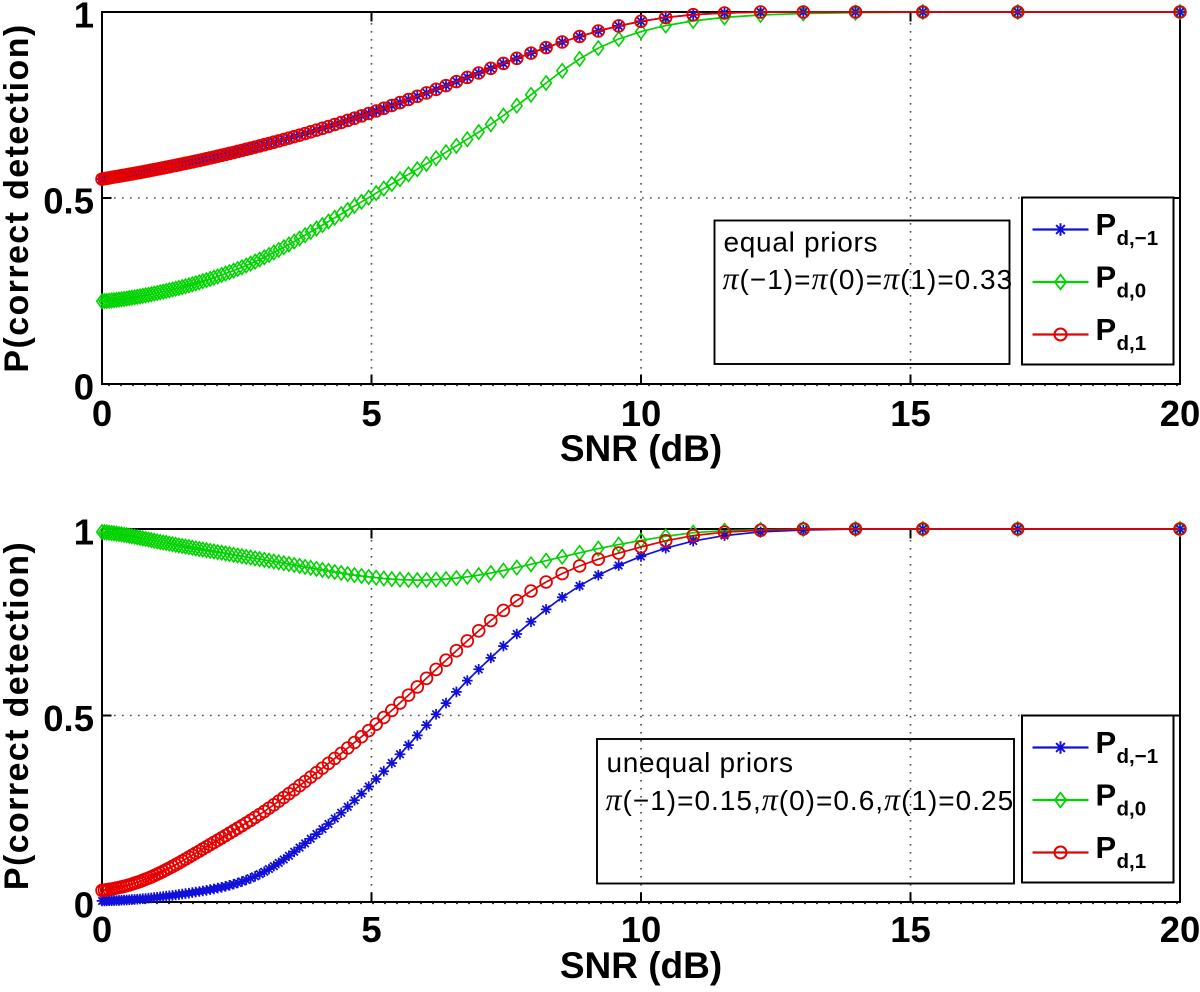 The image size is (1200, 992). What do you see at coordinates (801, 242) in the screenshot?
I see `svg-text: equal priors` at bounding box center [801, 242].